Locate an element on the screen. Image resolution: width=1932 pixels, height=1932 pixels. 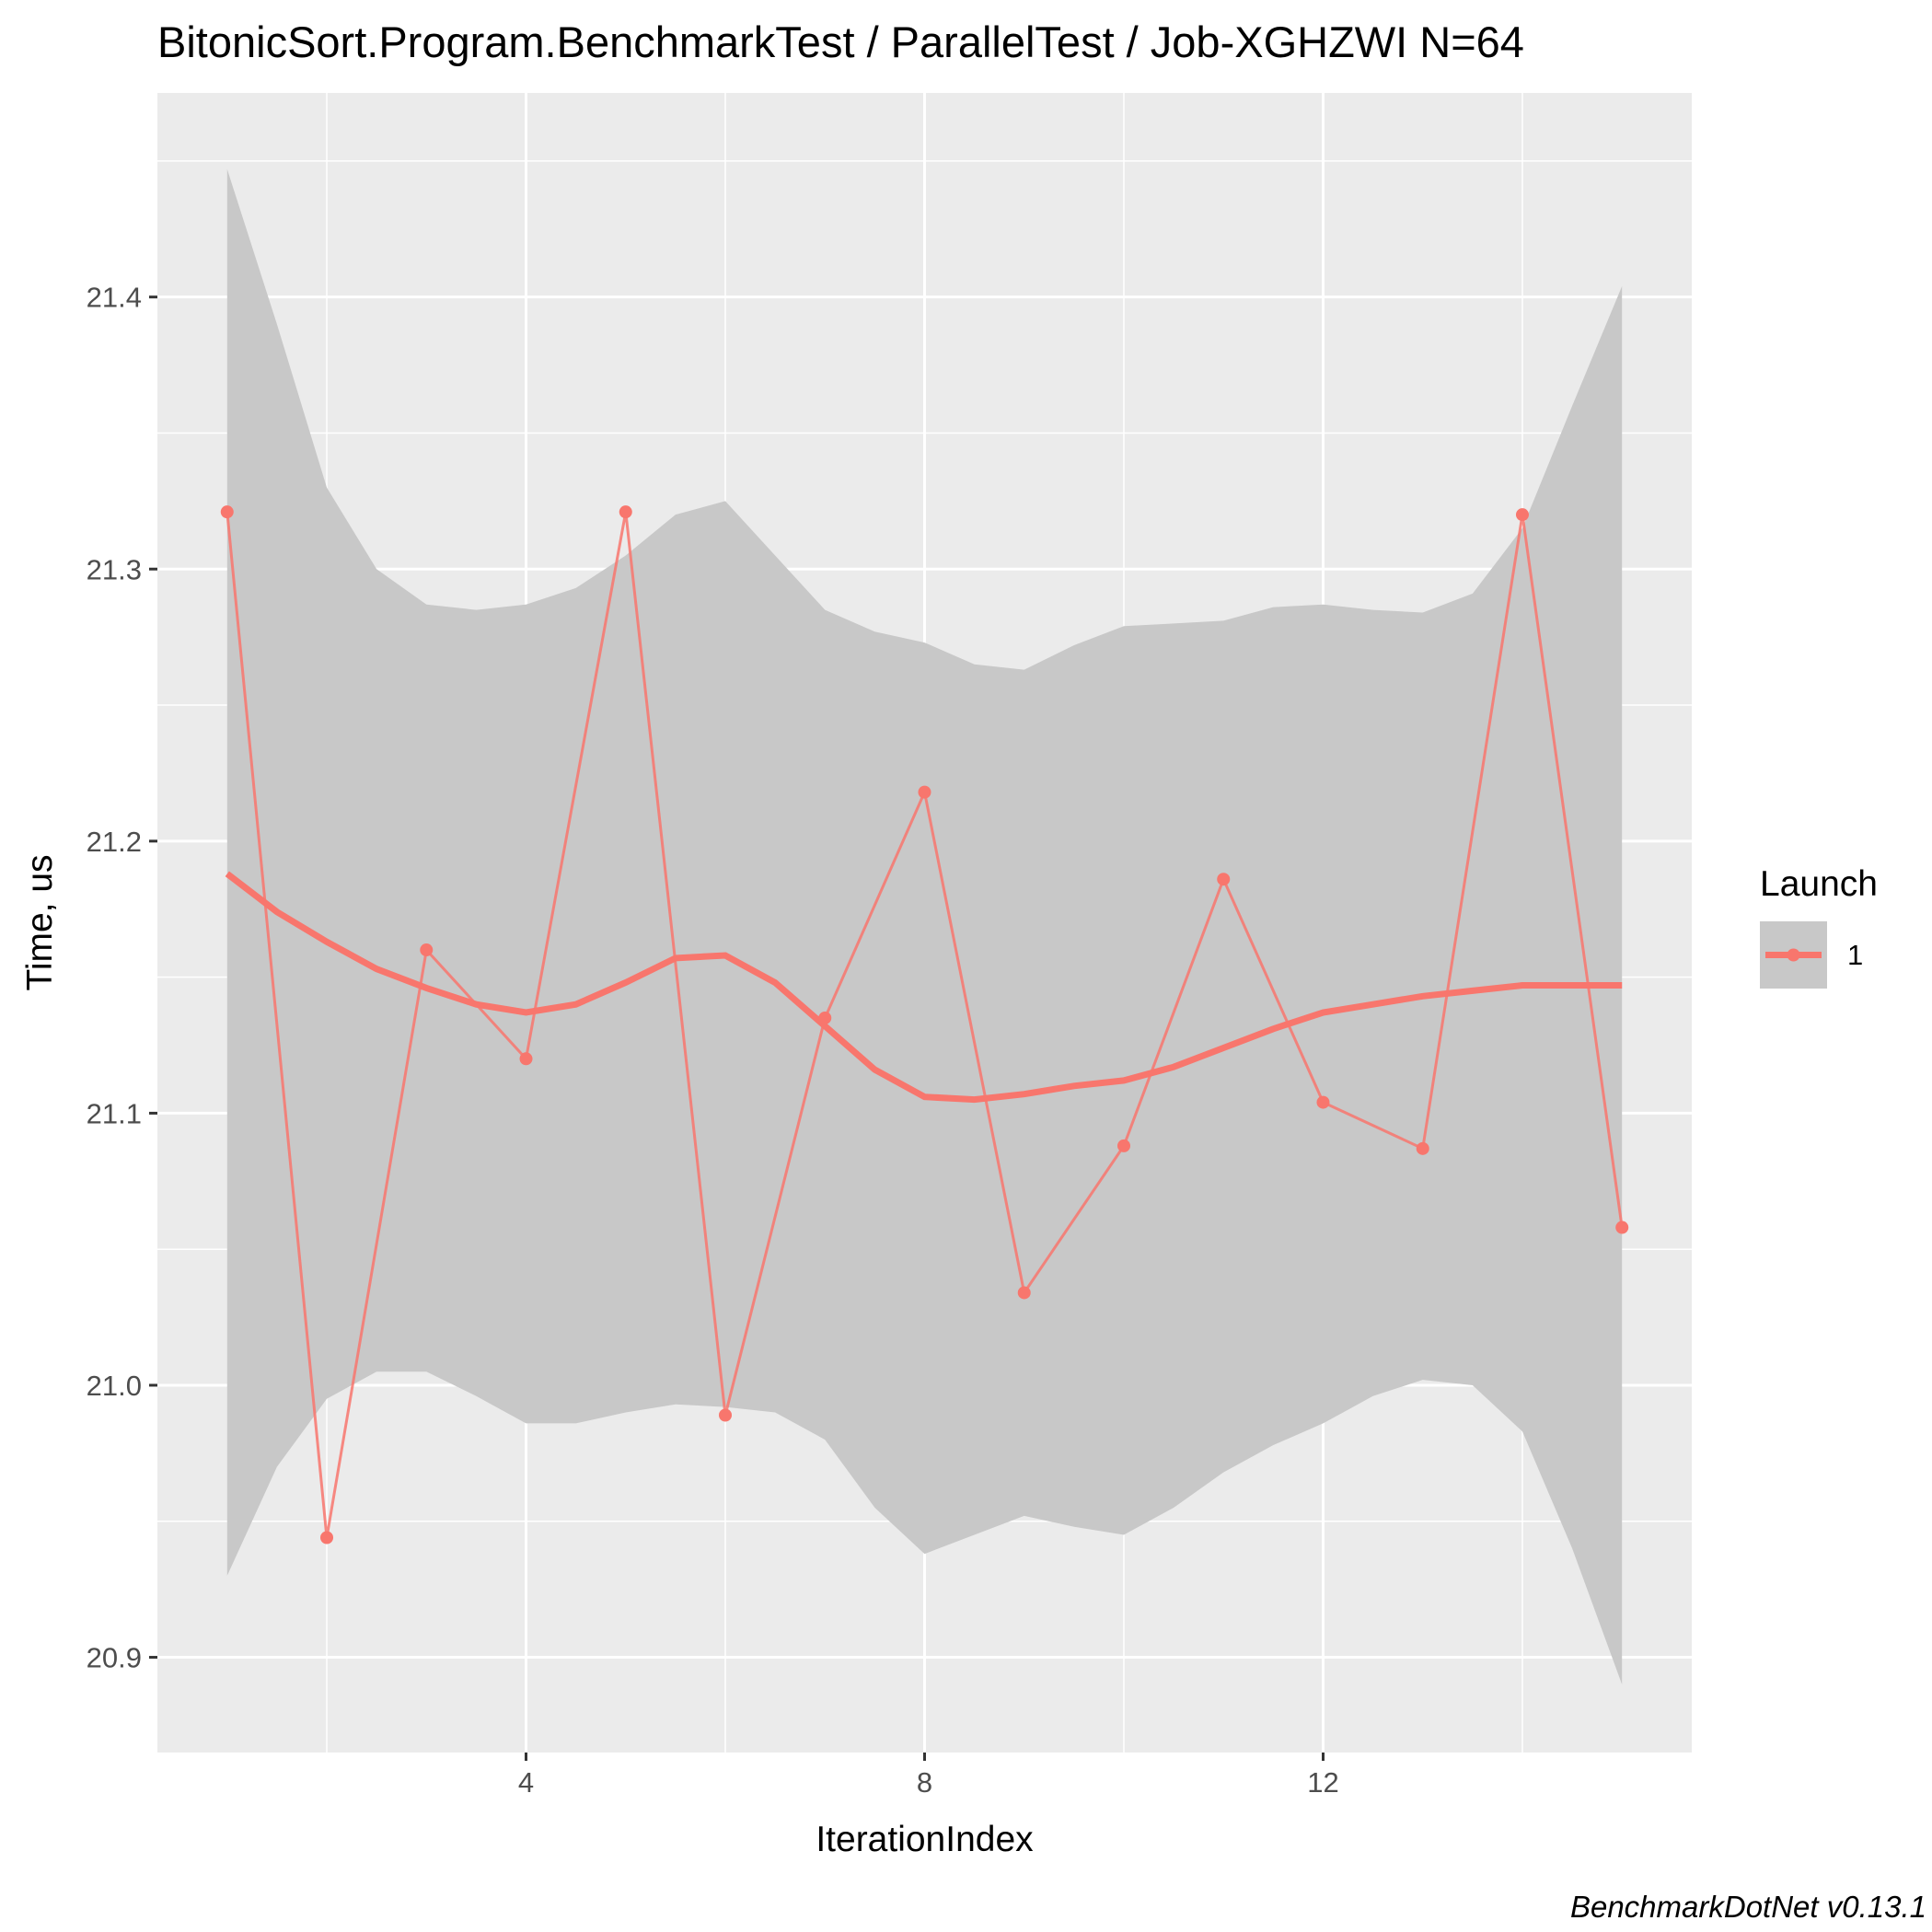
legend-title: Launch is located at coordinates (1819, 884).